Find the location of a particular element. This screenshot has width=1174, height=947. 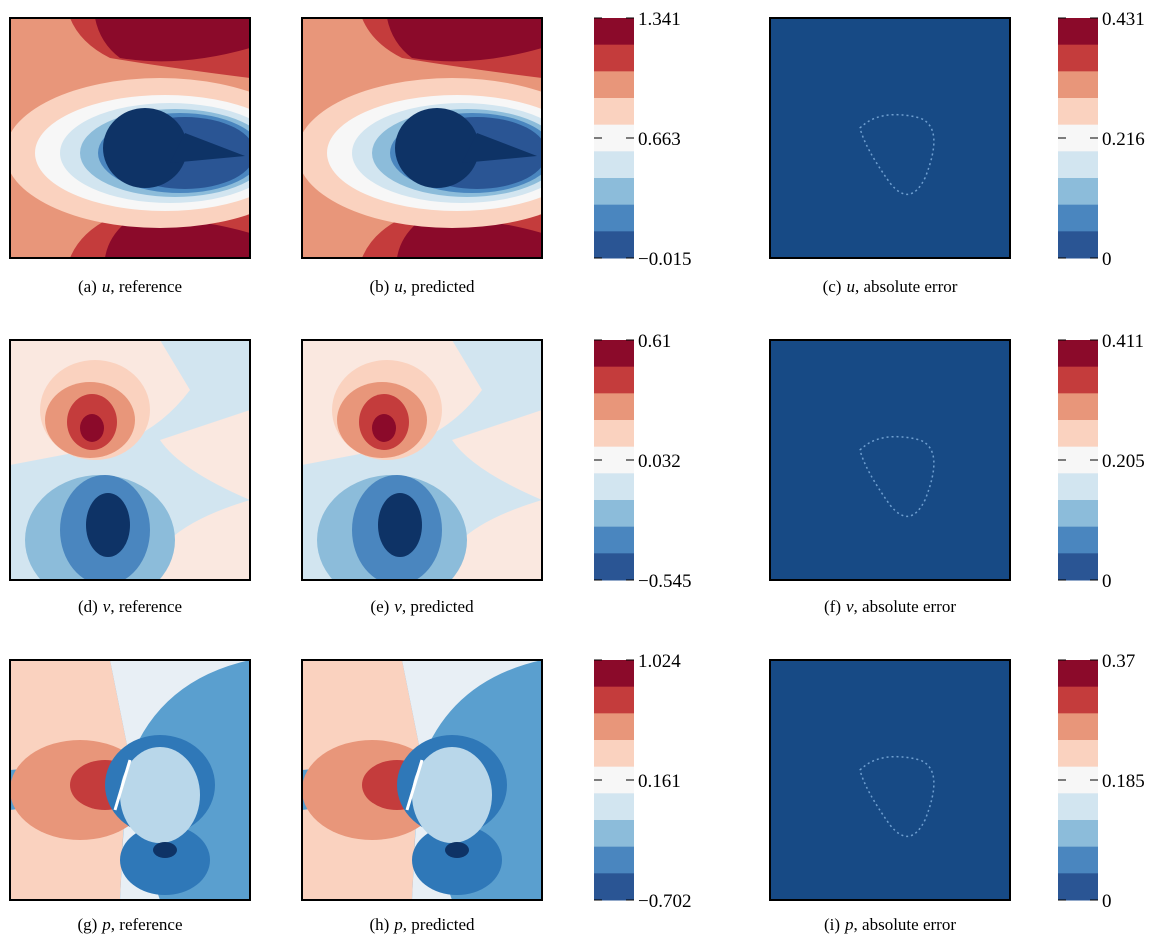

caption: (f) v, absolute error is located at coordinates (890, 606).